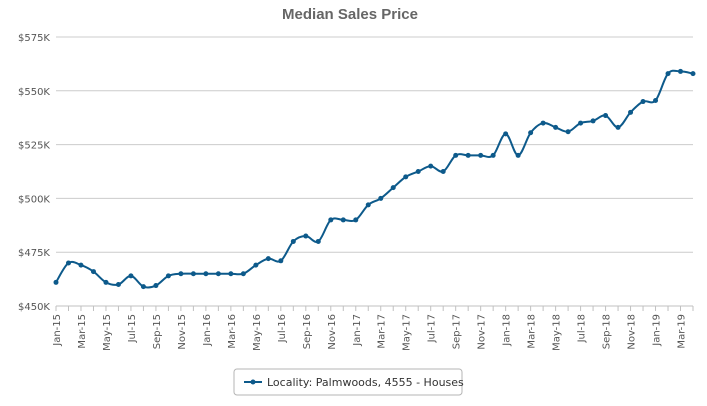  What do you see at coordinates (632, 332) in the screenshot?
I see `x-tick-label: Nov-18` at bounding box center [632, 332].